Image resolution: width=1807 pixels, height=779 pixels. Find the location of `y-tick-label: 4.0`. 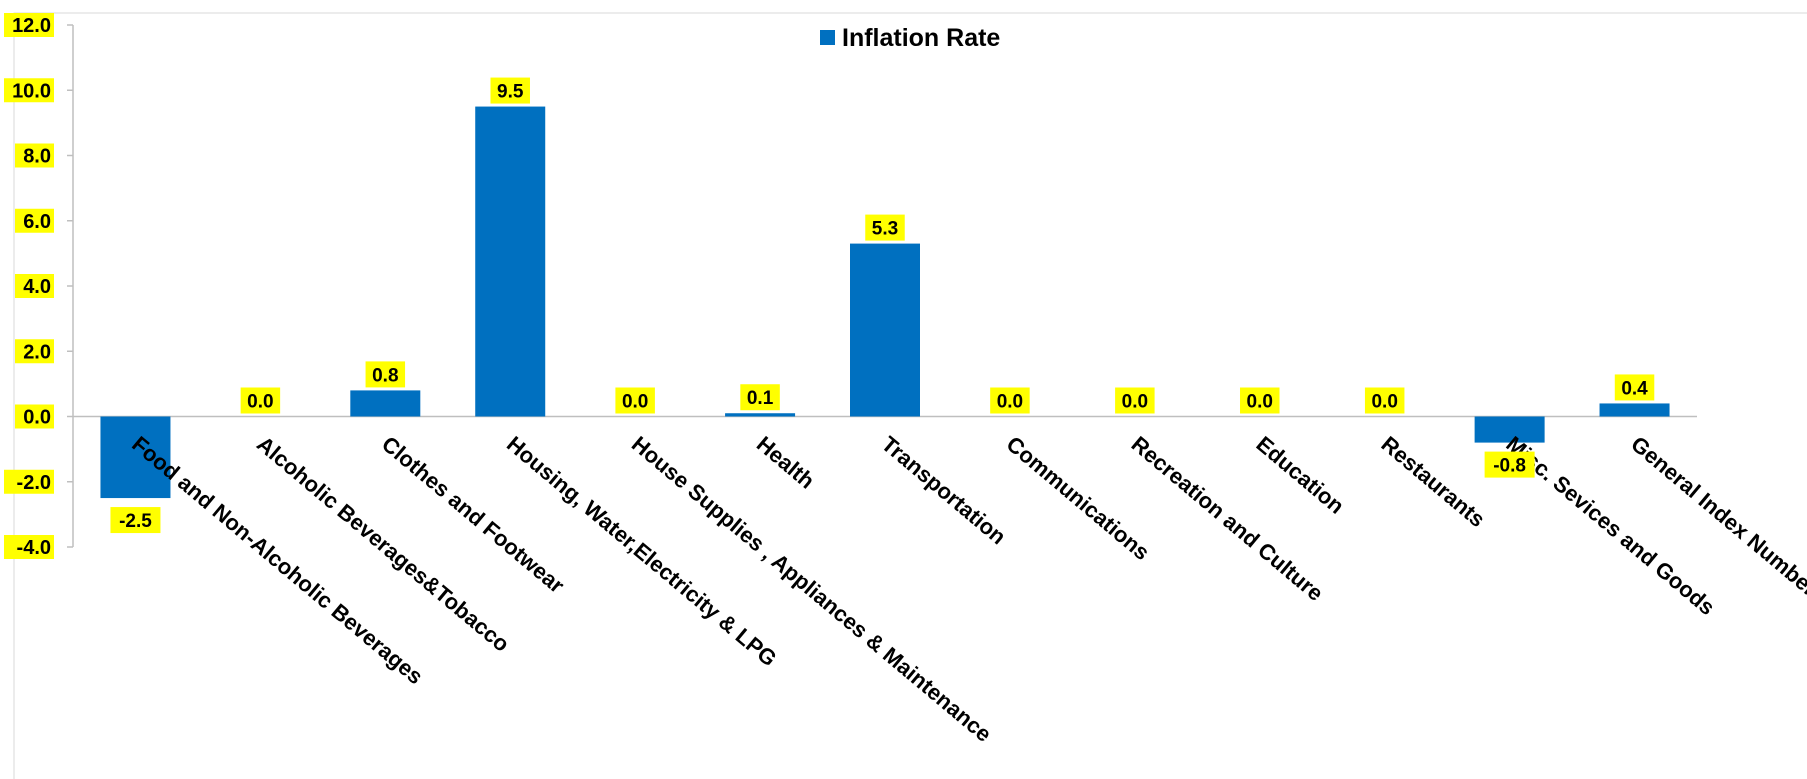

y-tick-label: 4.0 is located at coordinates (37, 287).